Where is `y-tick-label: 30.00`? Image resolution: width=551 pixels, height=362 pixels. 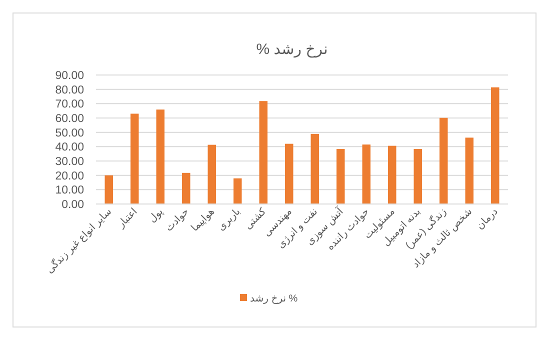
y-tick-label: 30.00 is located at coordinates (69, 162).